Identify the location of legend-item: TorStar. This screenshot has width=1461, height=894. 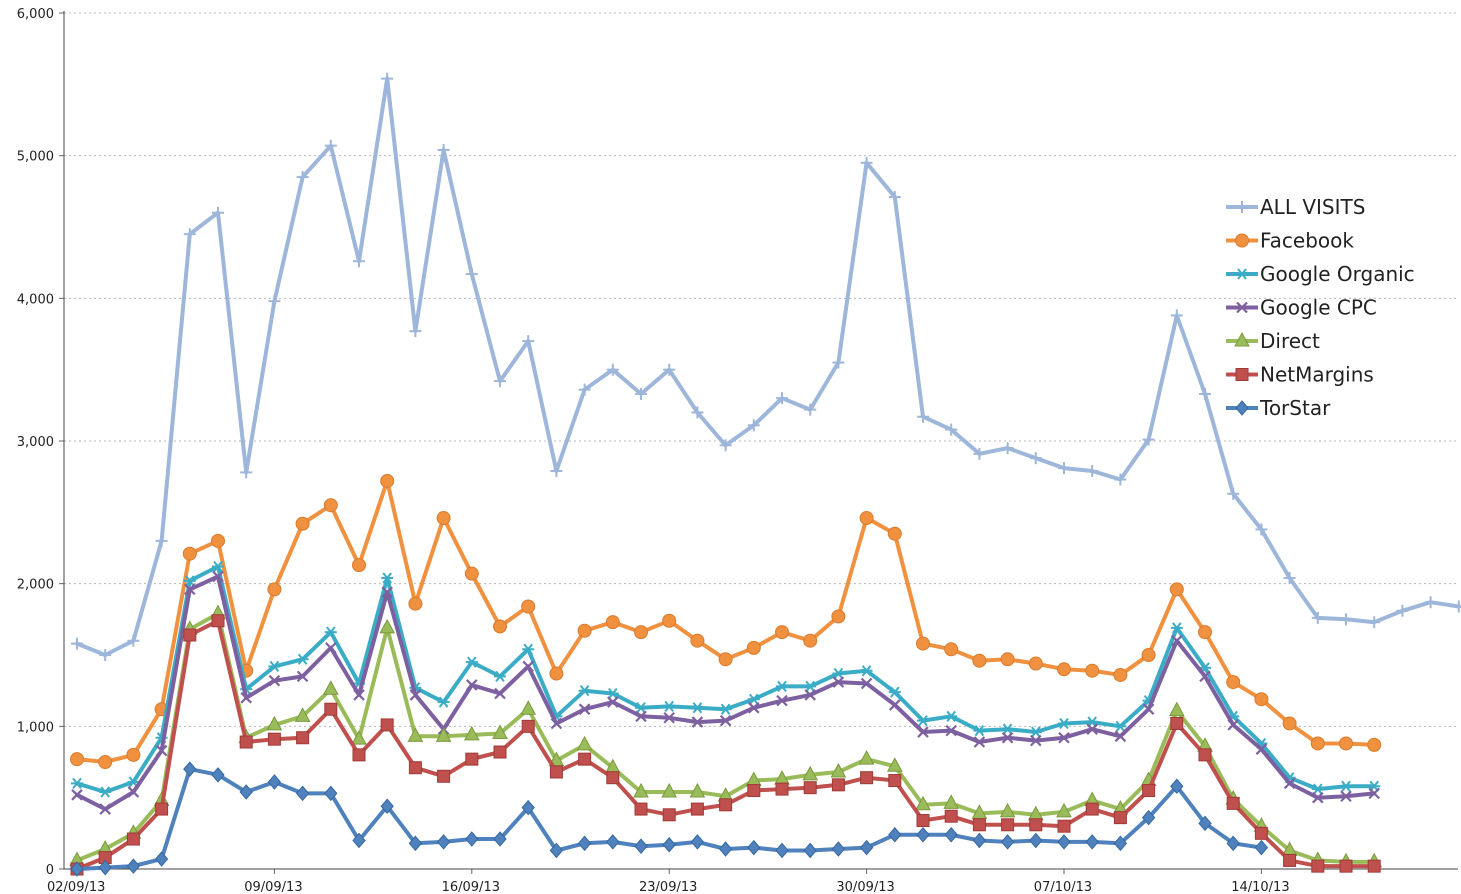
(1278, 408).